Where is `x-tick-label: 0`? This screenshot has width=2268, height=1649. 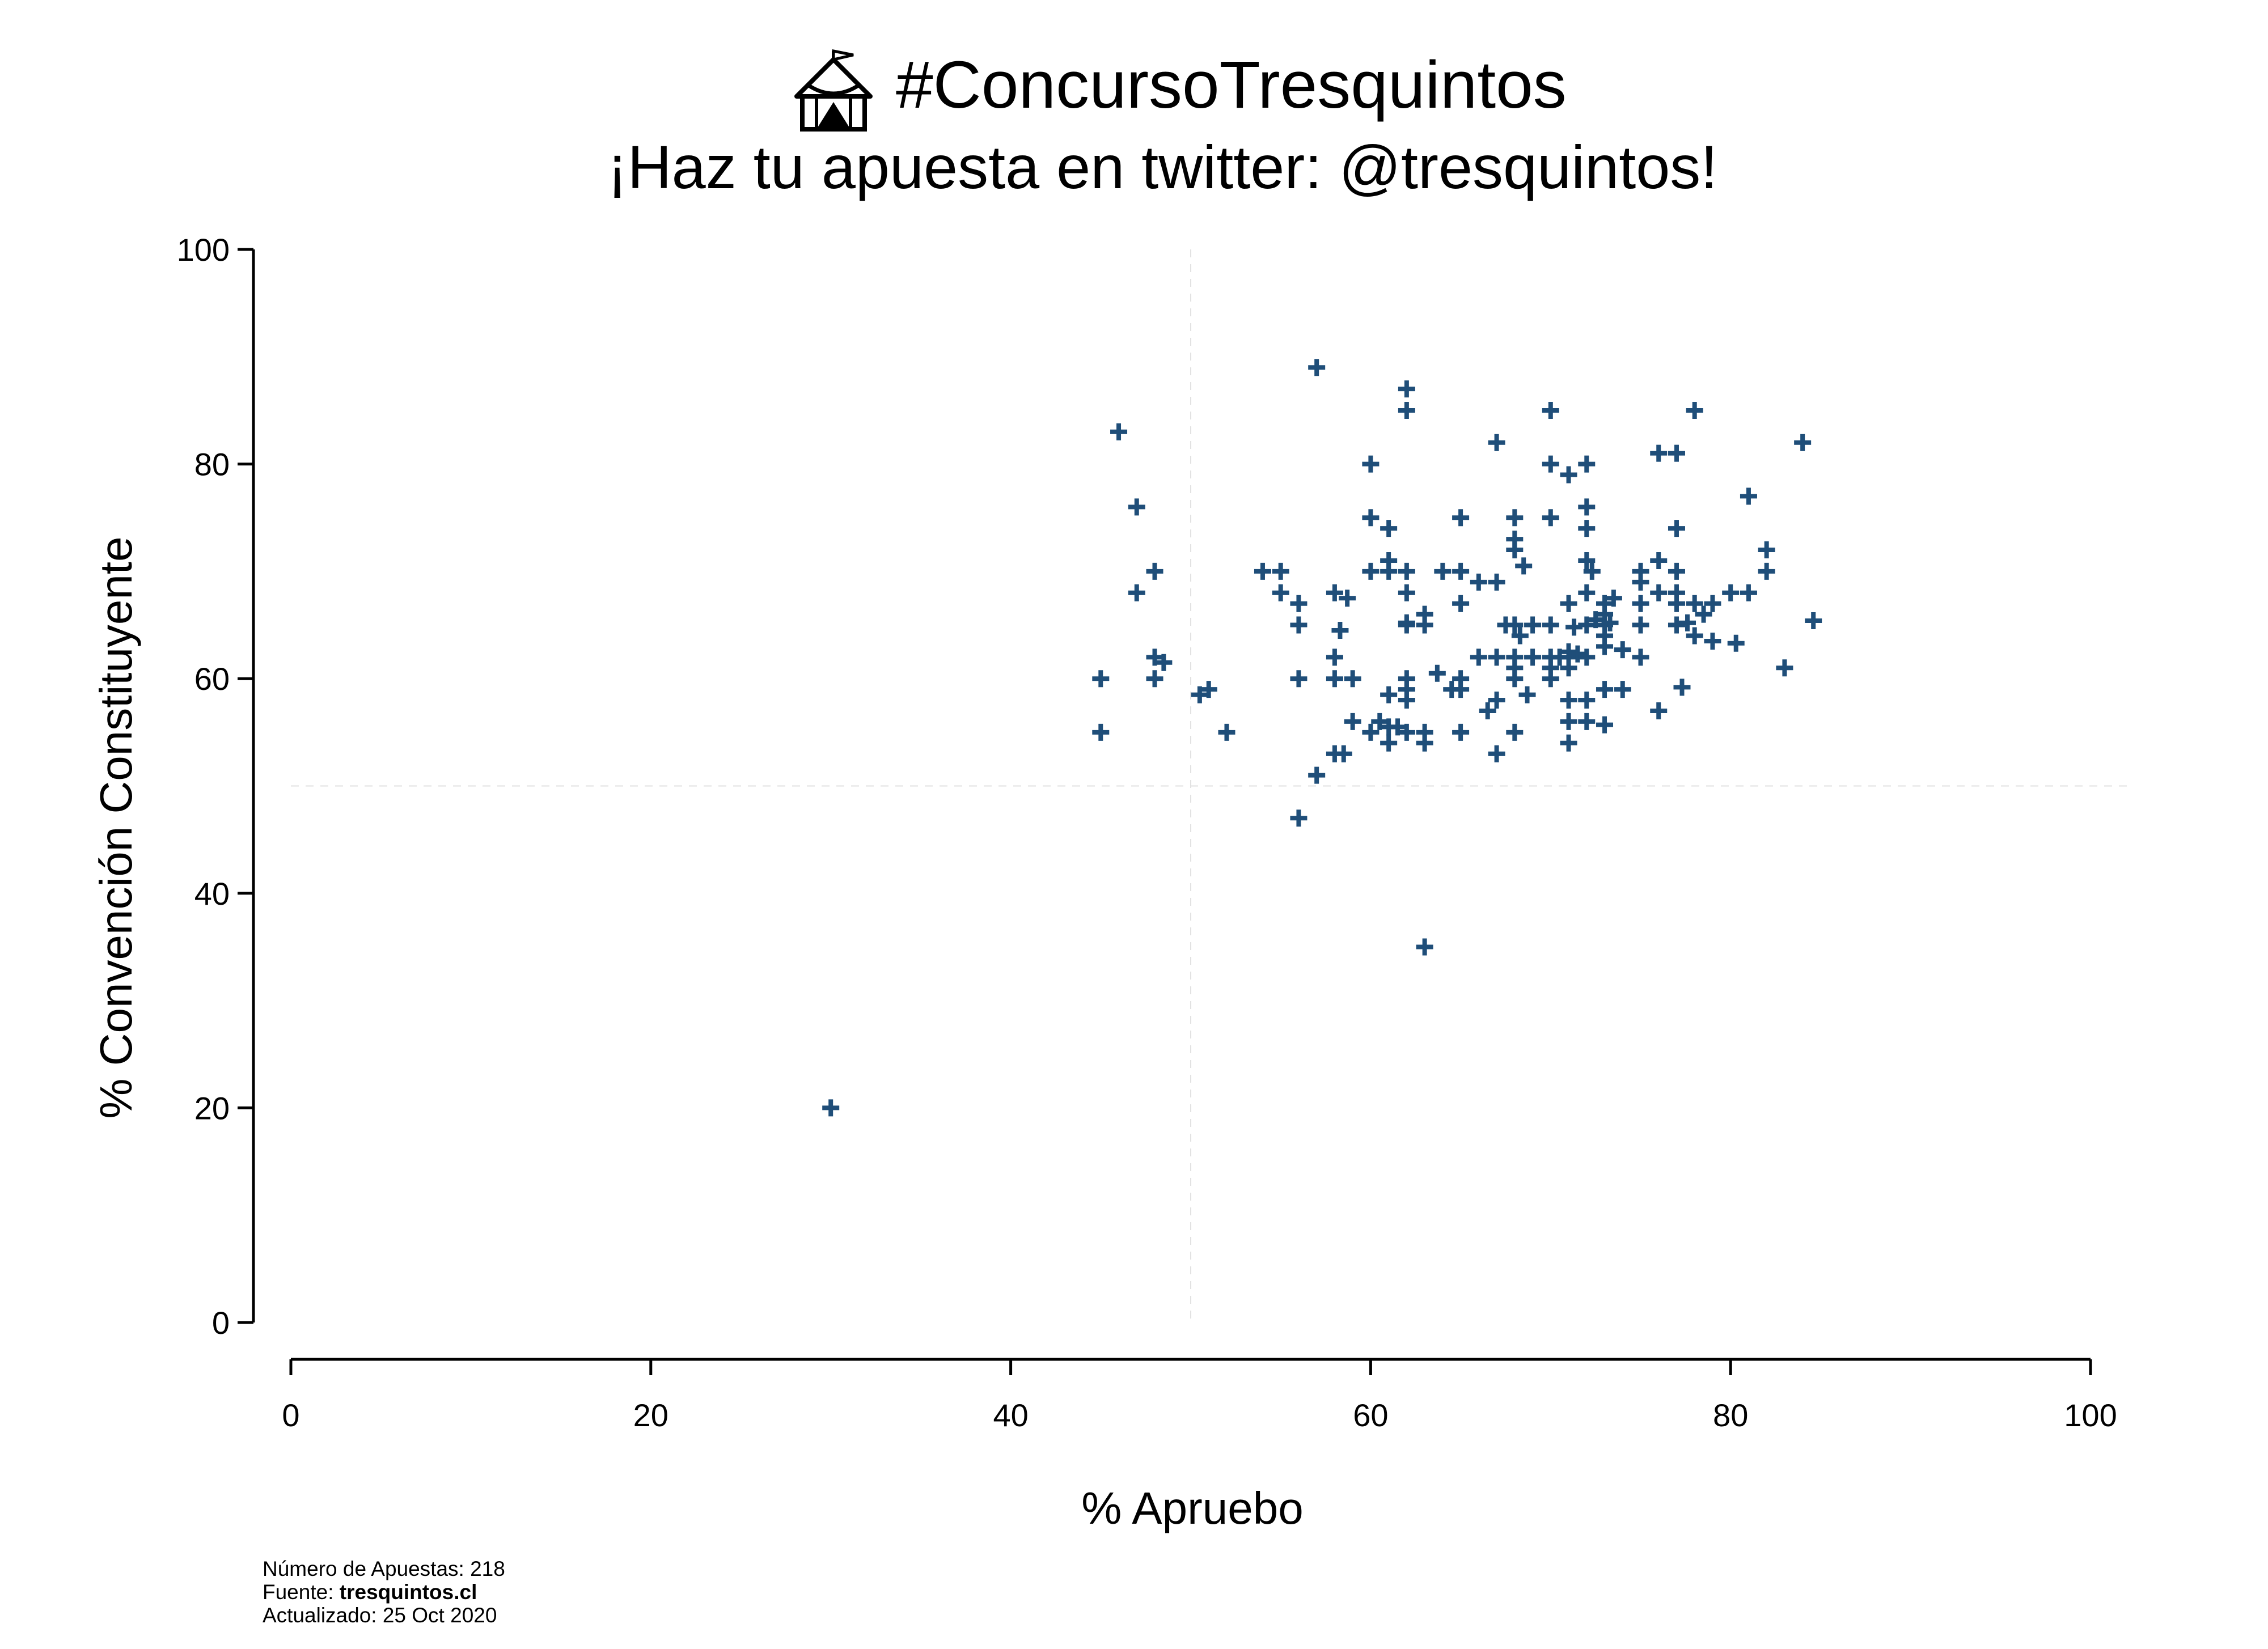 x-tick-label: 0 is located at coordinates (290, 1415).